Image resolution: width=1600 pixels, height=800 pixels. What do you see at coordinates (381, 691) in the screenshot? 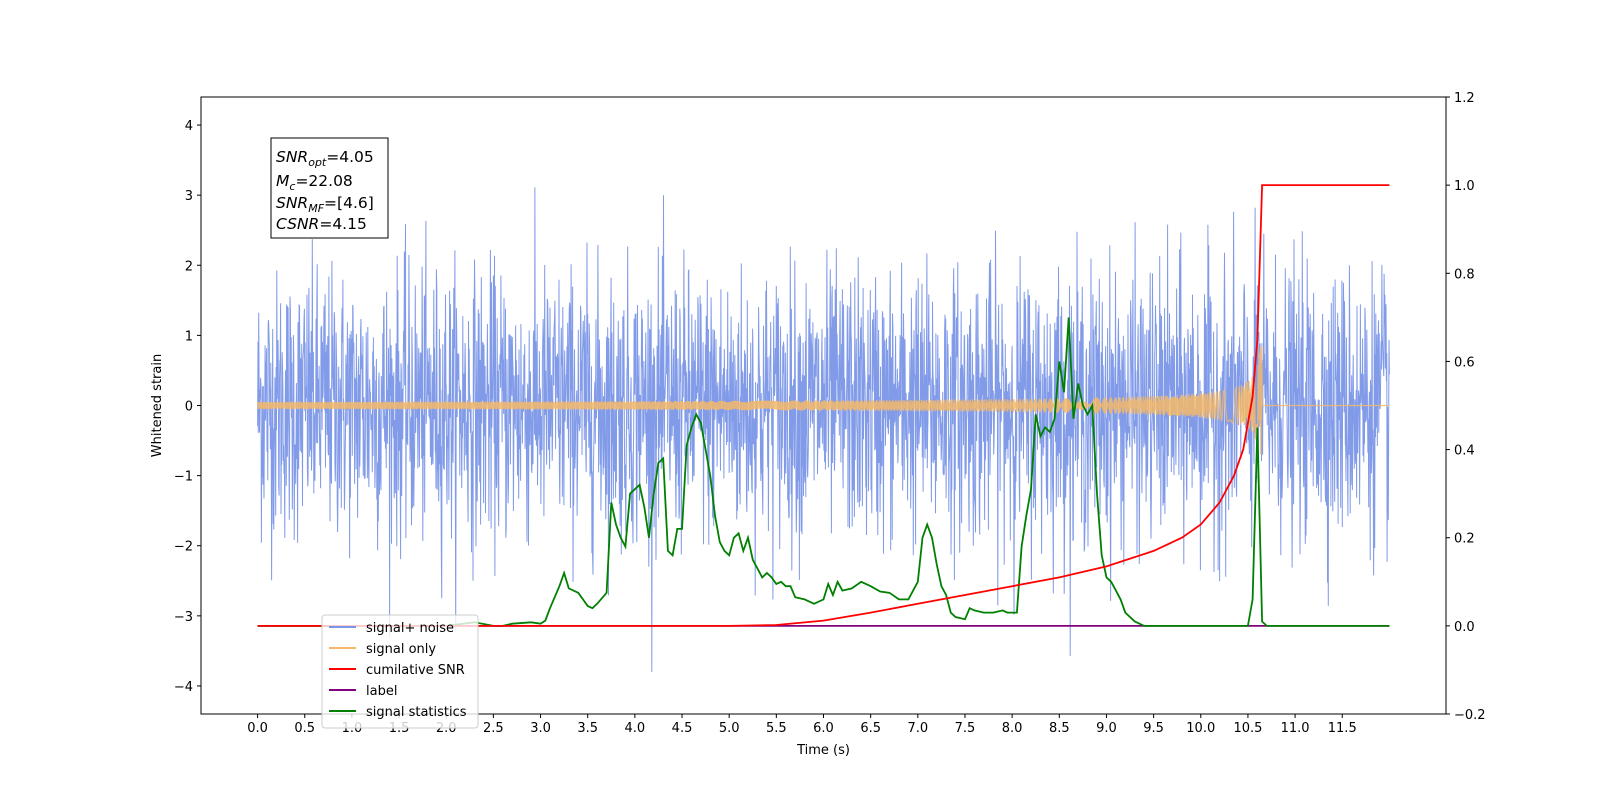
I see `legend-label: label` at bounding box center [381, 691].